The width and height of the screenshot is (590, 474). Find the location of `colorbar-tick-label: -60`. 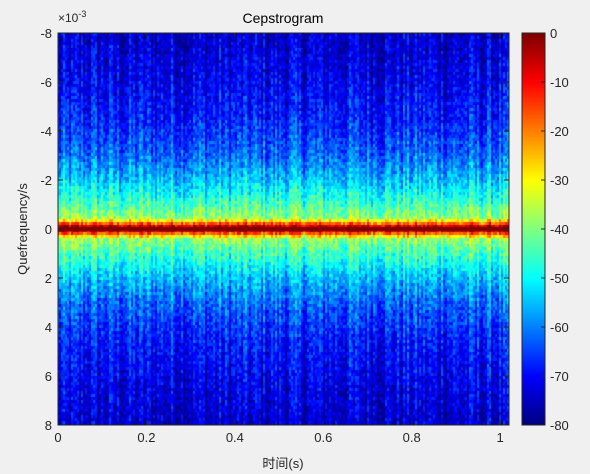

colorbar-tick-label: -60 is located at coordinates (559, 327).